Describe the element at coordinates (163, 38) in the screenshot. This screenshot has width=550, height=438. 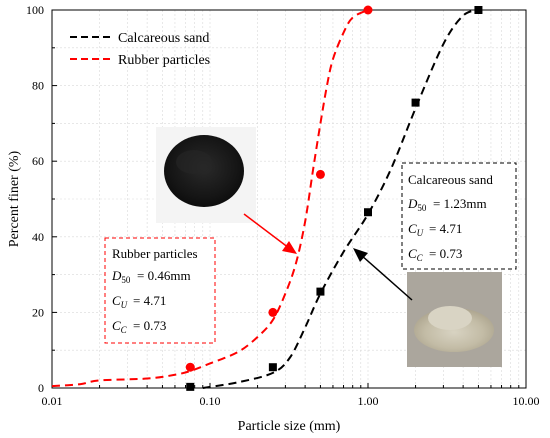
I see `legend-label-calcareous: Calcareous sand` at that location.